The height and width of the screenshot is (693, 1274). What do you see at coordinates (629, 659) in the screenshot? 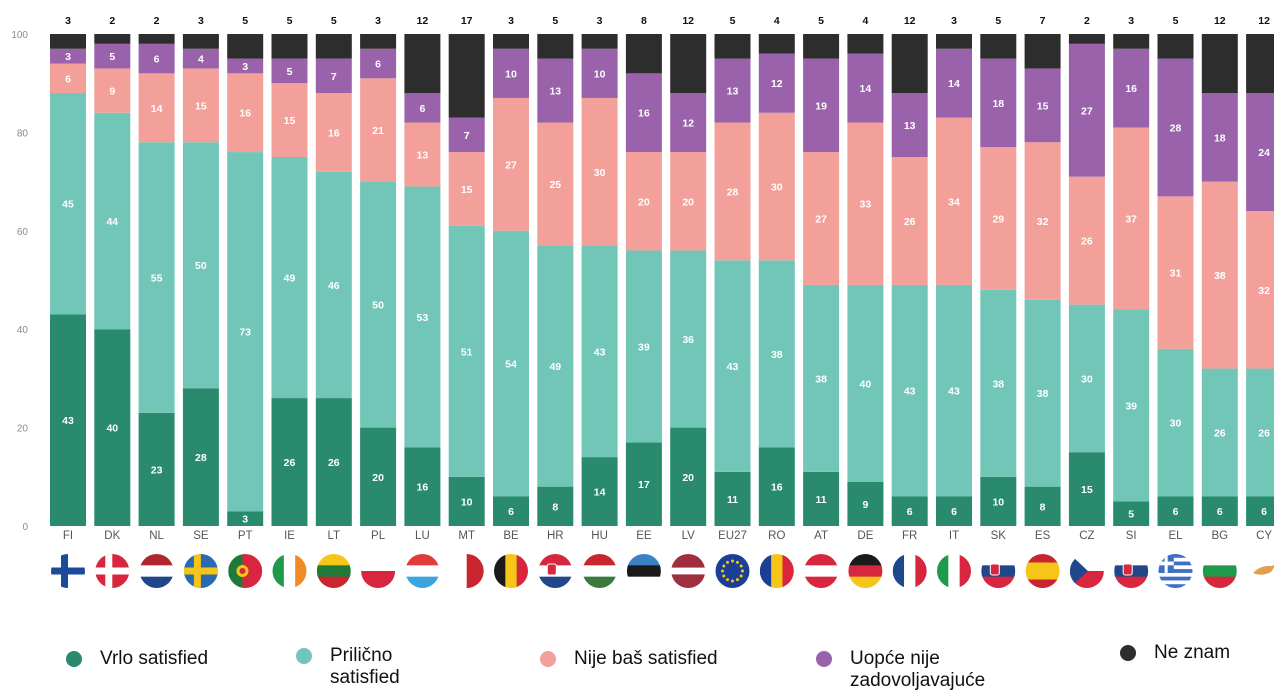
I see `legend-item-nije-bas-satisfied: Nije baš satisfied` at bounding box center [629, 659].